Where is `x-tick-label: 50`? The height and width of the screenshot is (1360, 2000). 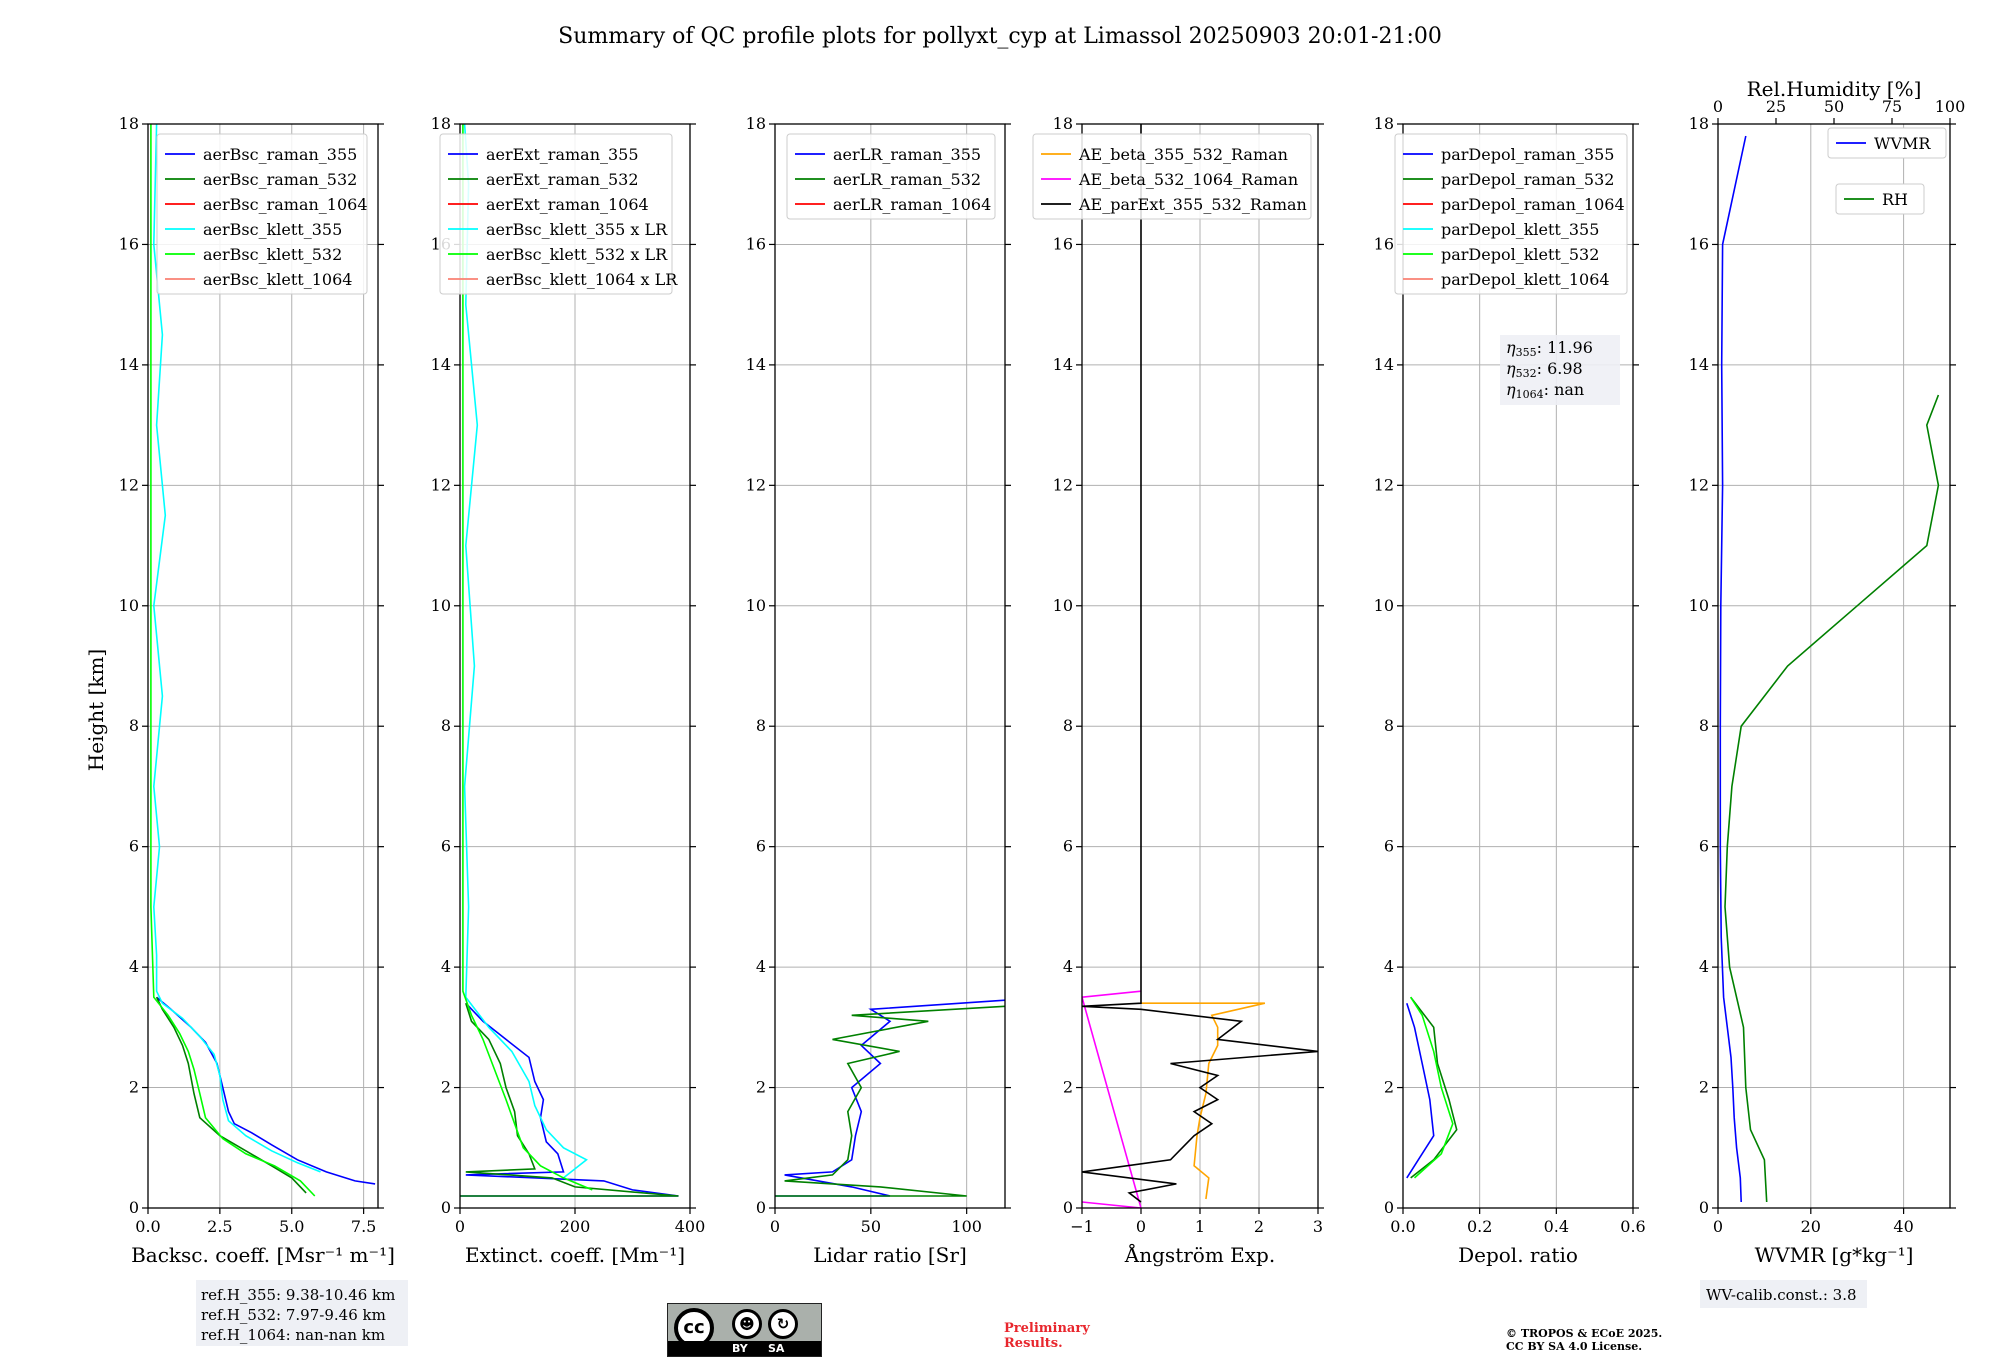 x-tick-label: 50 is located at coordinates (871, 1226).